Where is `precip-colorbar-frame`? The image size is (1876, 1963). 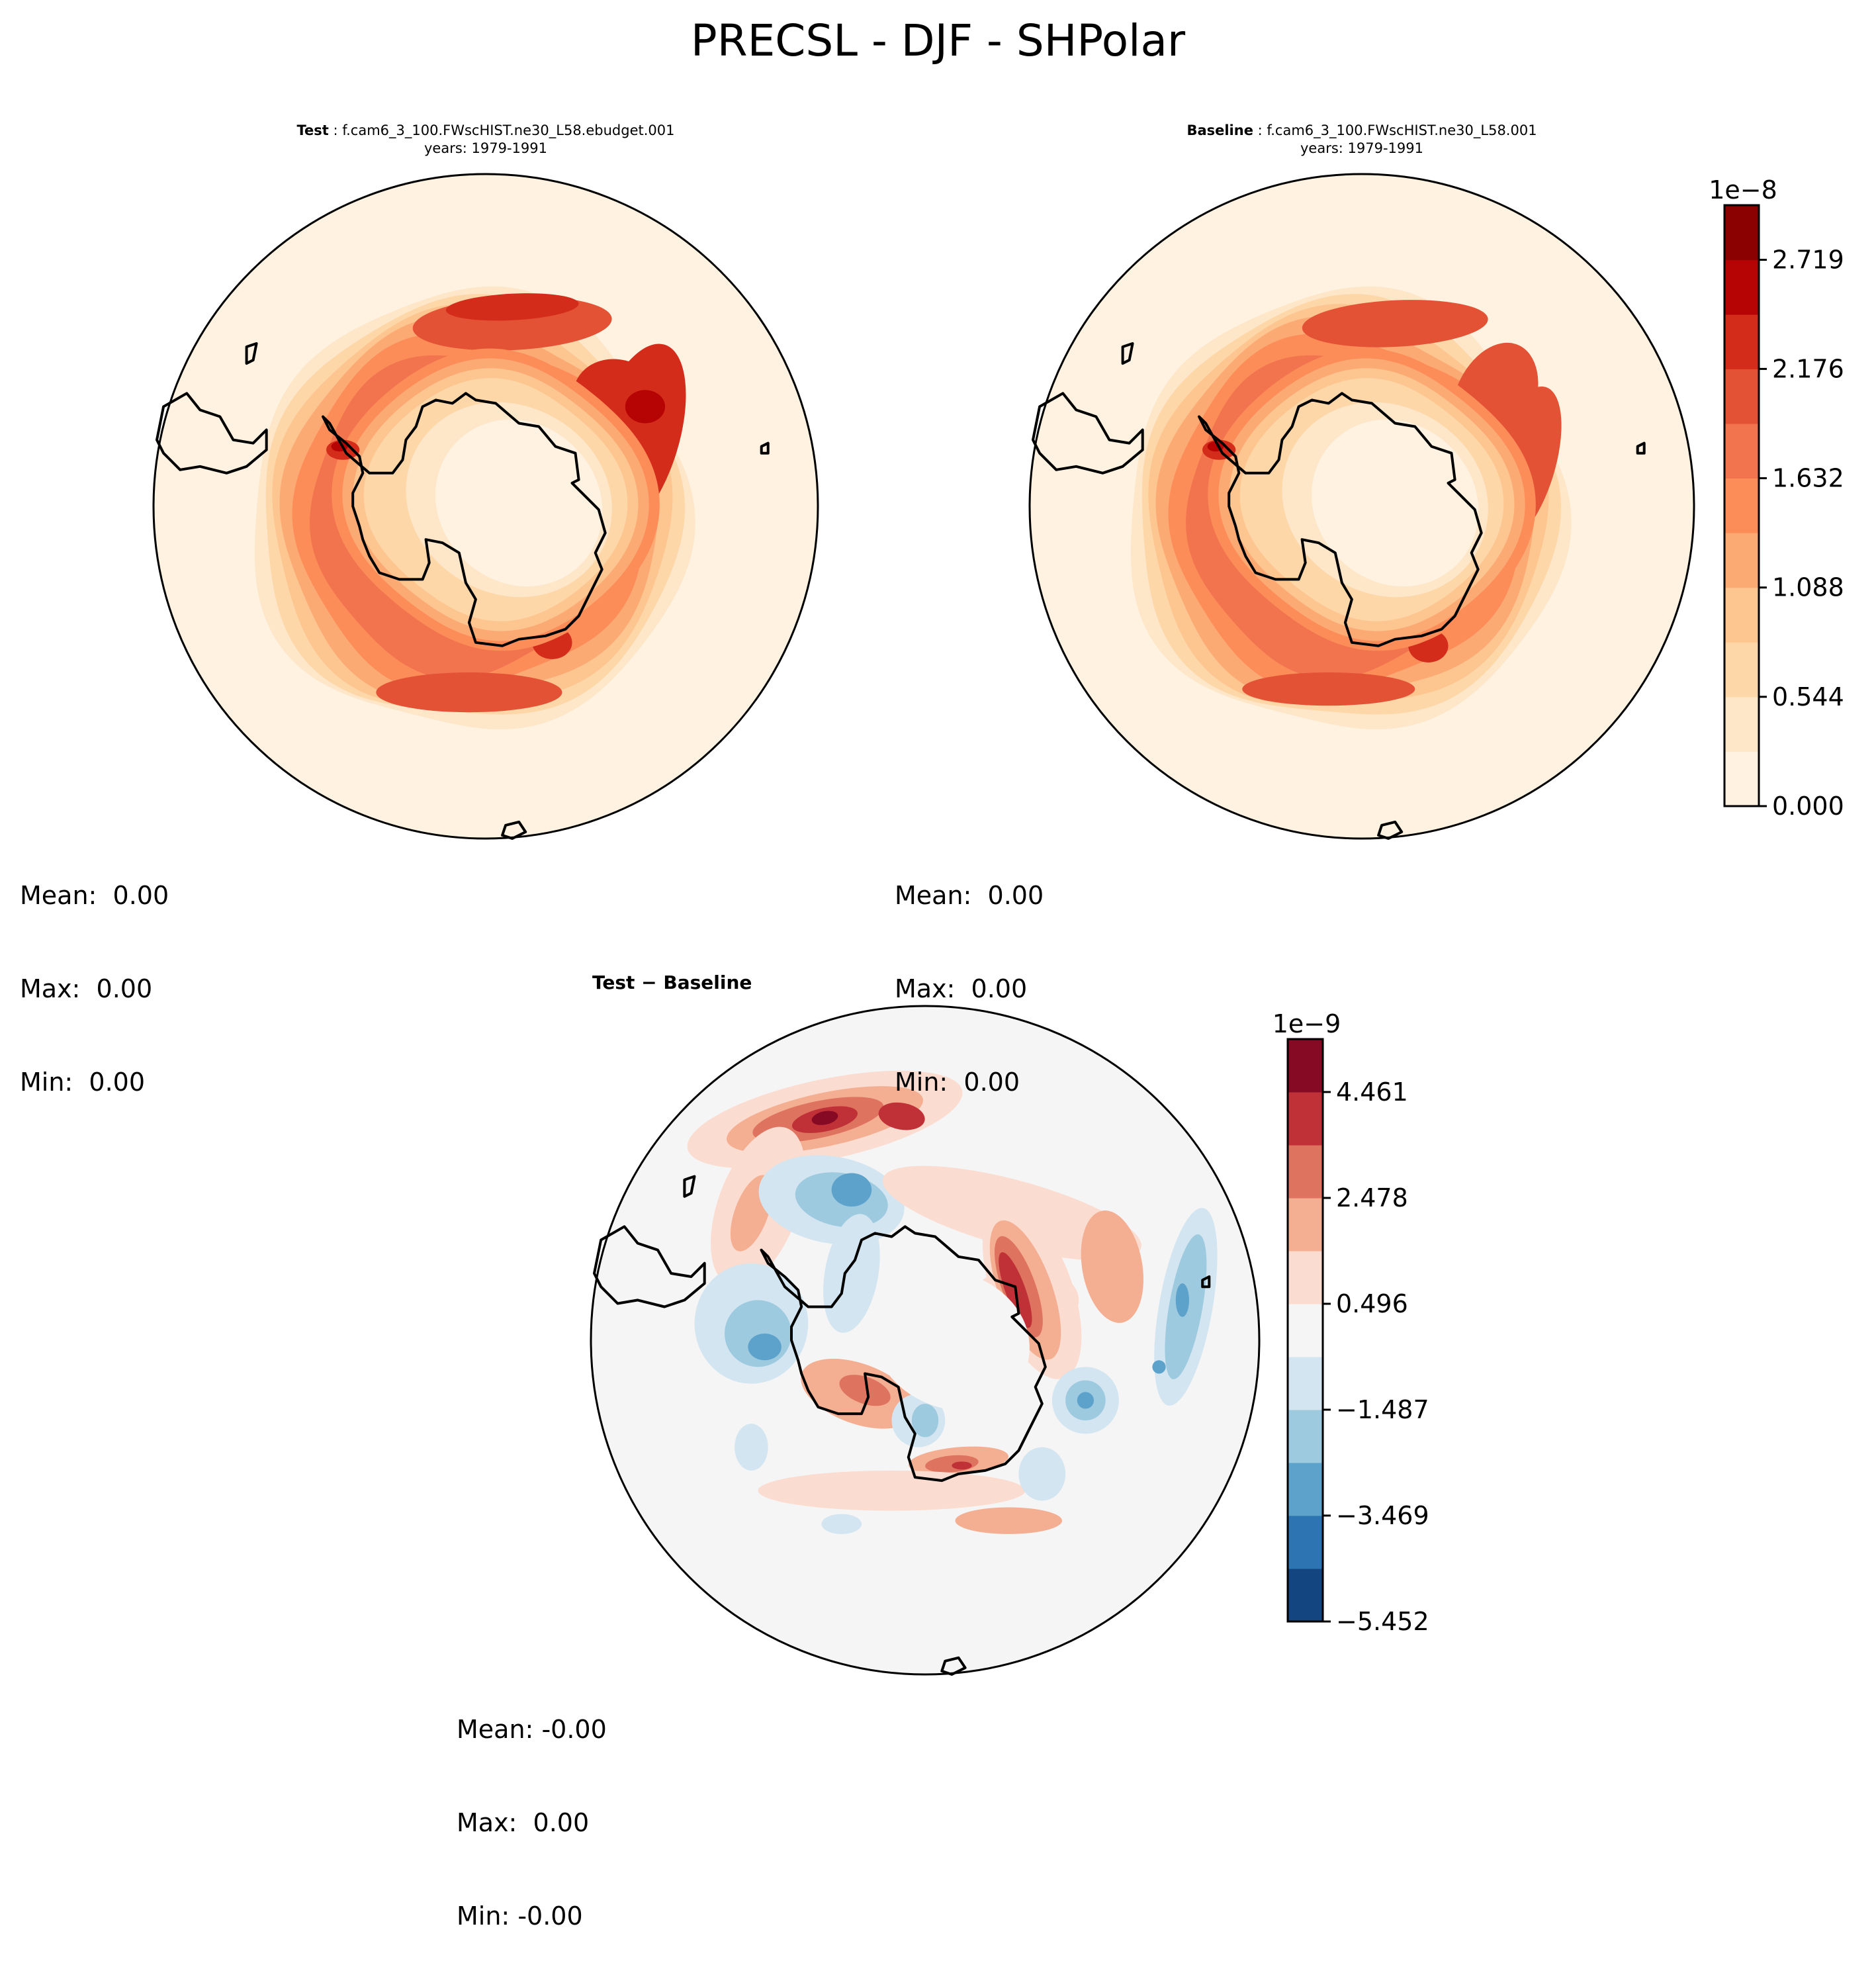
precip-colorbar-frame is located at coordinates (1741, 505).